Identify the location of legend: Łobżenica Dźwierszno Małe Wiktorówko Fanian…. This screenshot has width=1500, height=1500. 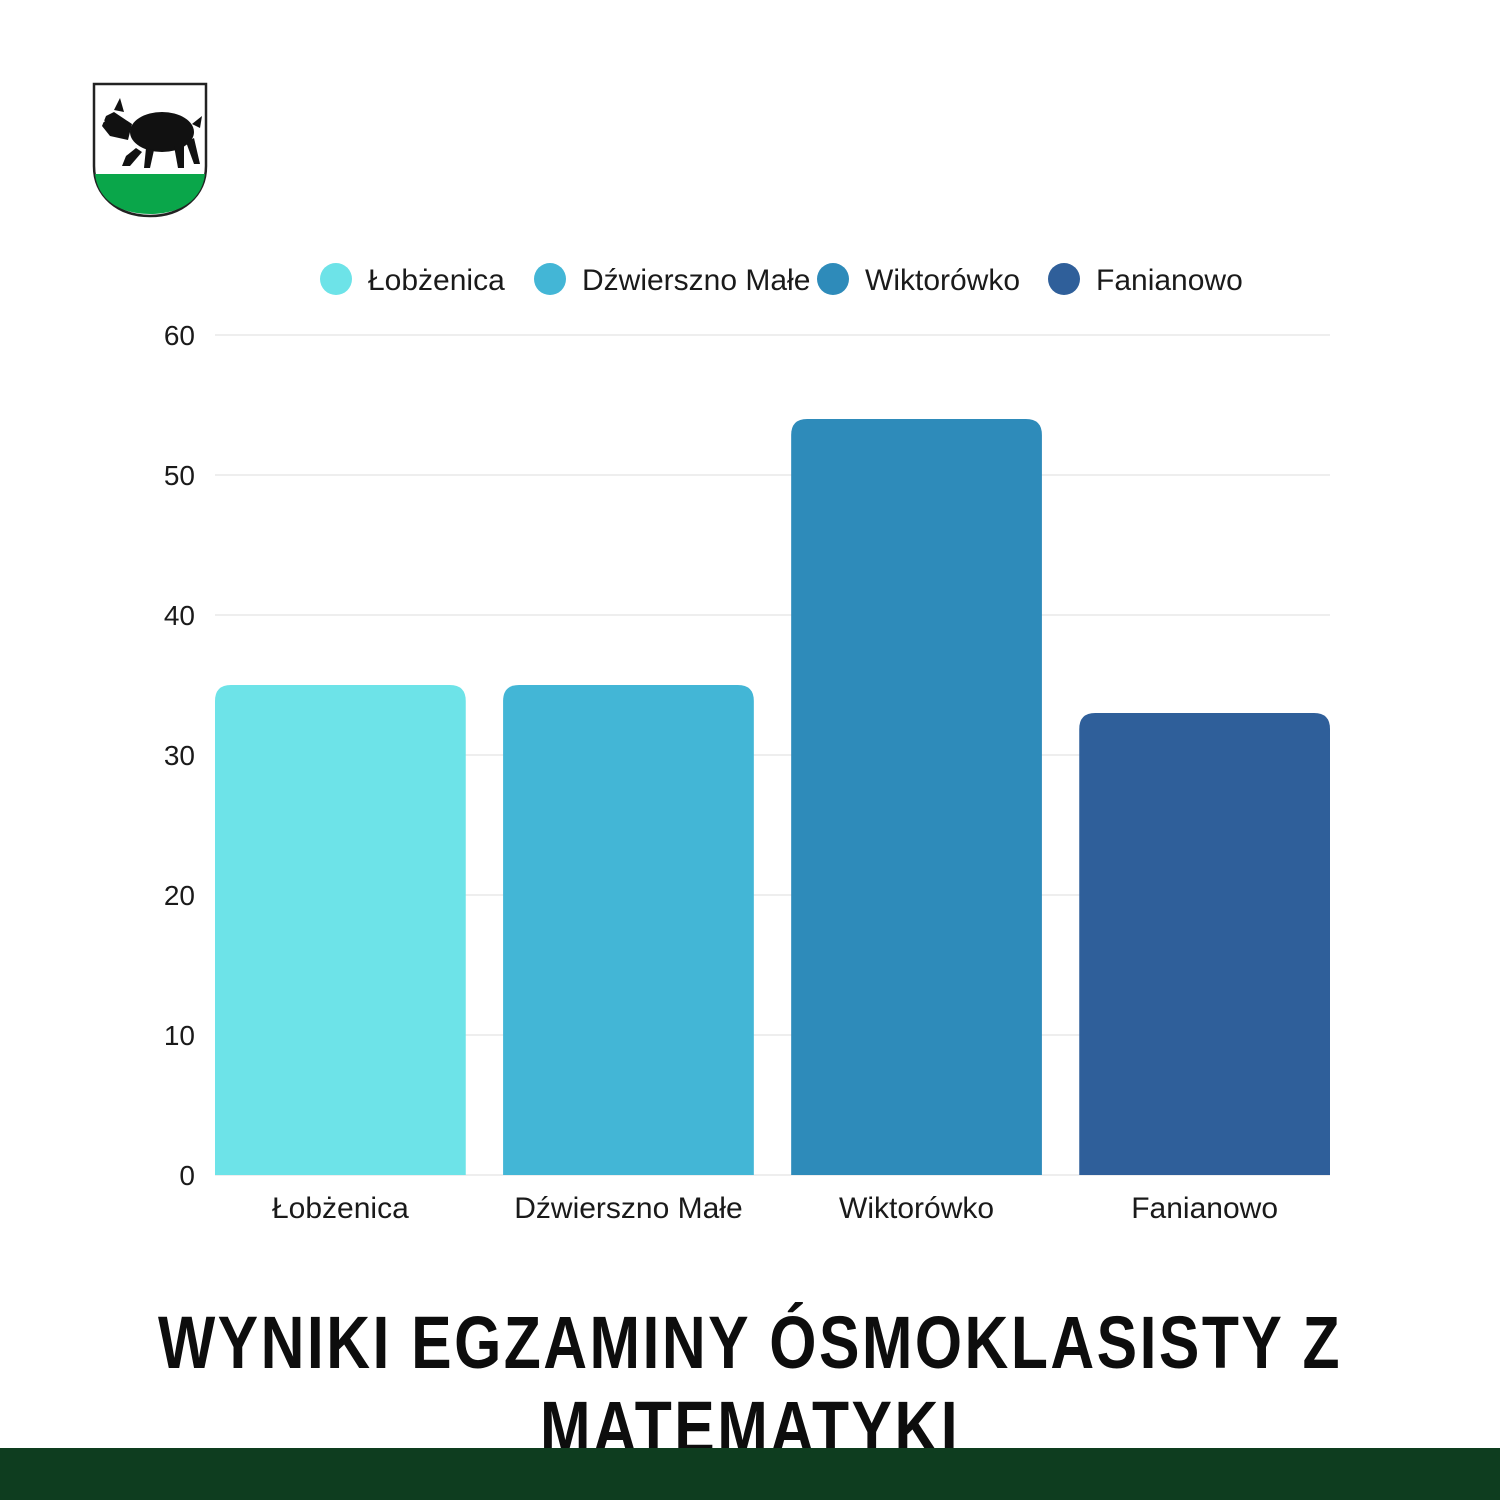
(781, 280).